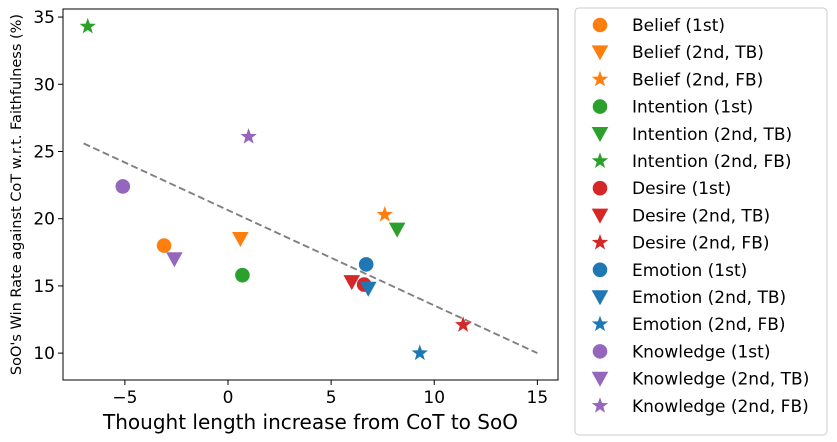  What do you see at coordinates (124, 398) in the screenshot?
I see `x-tick-label: −5` at bounding box center [124, 398].